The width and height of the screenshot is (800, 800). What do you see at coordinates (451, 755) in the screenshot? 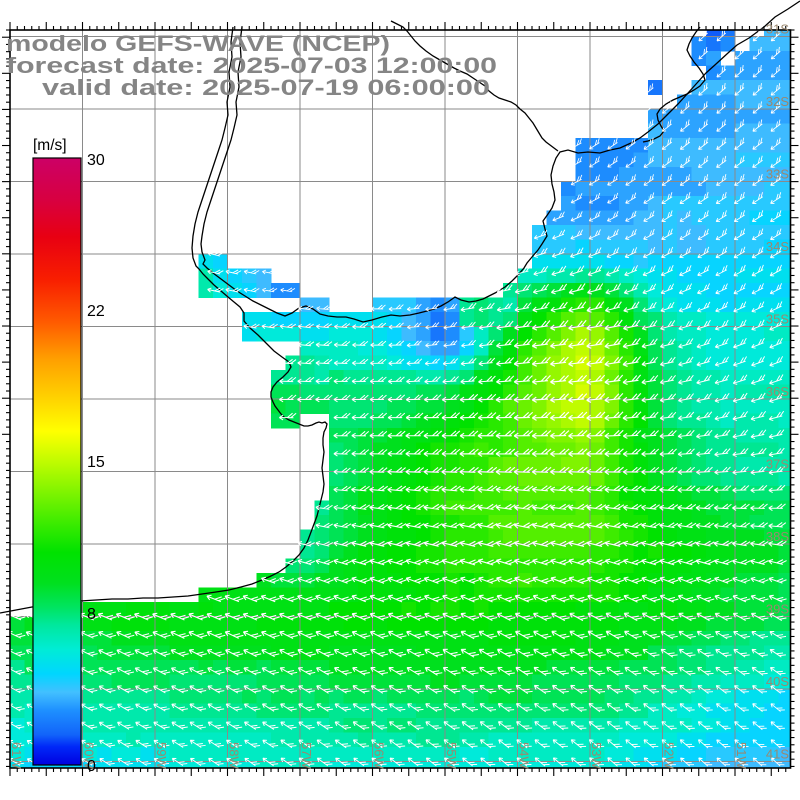
I see `svg-text: 55W` at bounding box center [451, 755].